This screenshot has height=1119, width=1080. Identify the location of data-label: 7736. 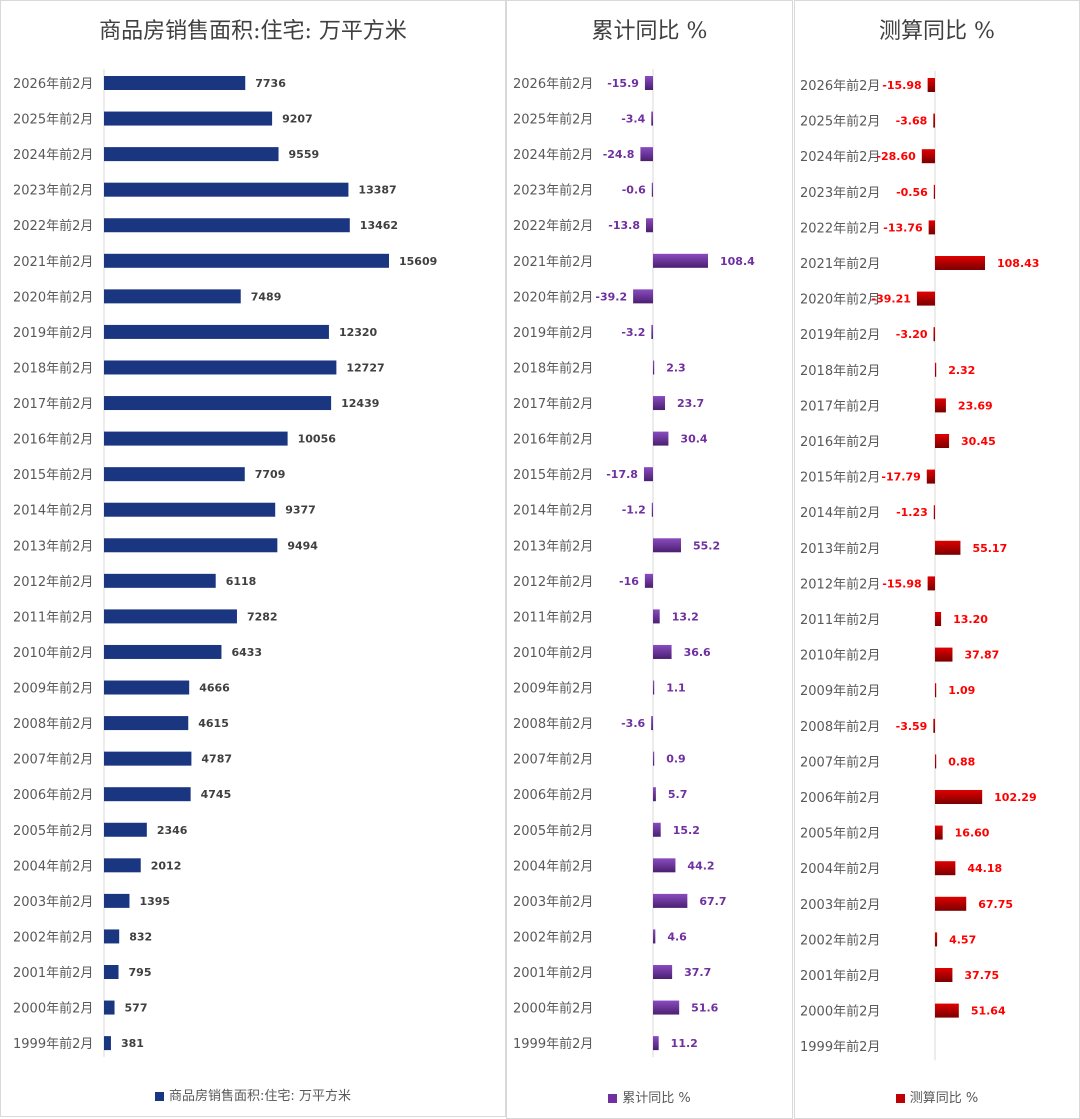
(270, 83).